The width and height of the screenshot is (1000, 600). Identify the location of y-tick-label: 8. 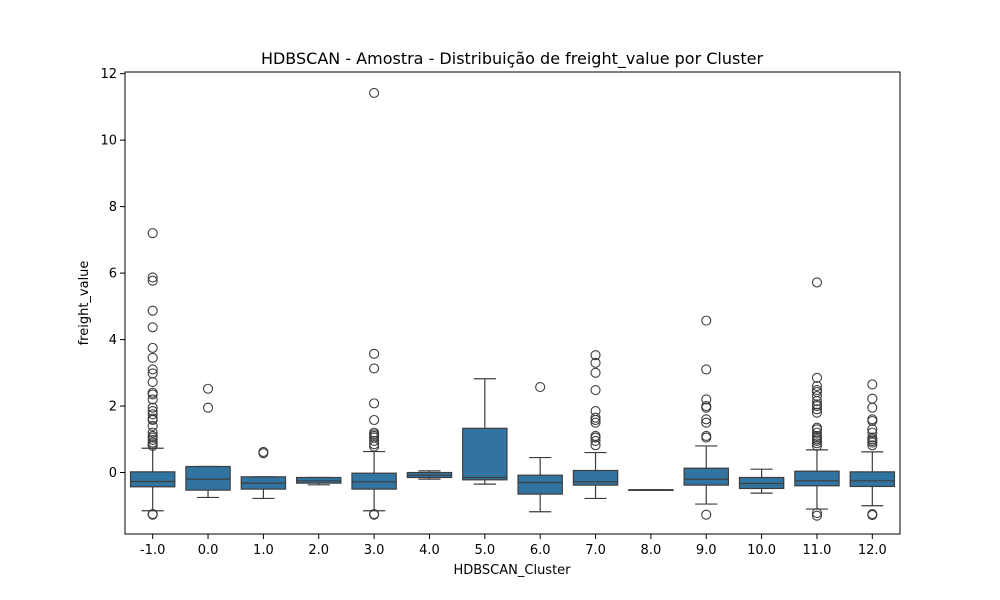
(113, 207).